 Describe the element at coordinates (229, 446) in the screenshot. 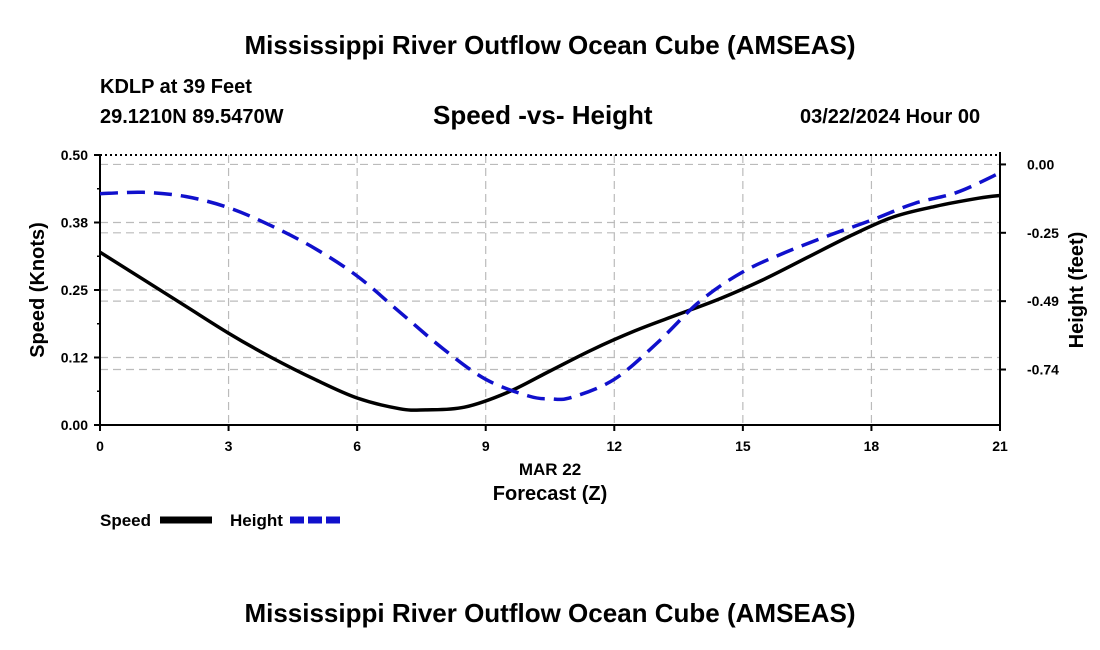

I see `x-tick-label: 3` at that location.